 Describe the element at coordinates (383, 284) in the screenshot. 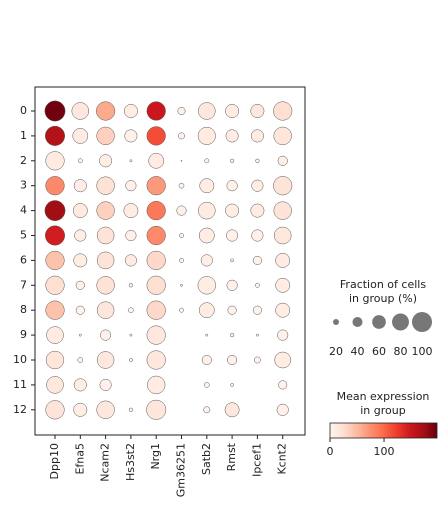

I see `size-legend-title: Fraction of cells` at that location.